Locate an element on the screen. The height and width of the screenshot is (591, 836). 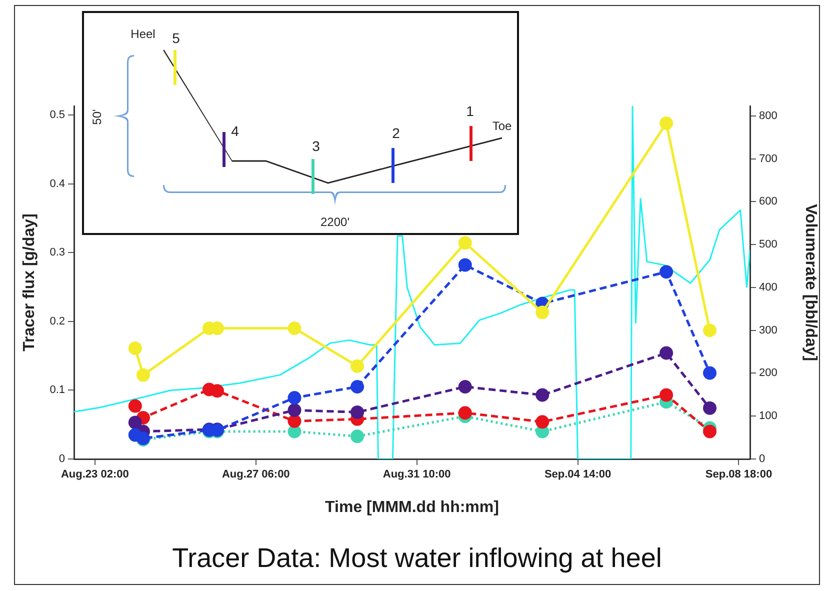
y2-tick-label: 600 is located at coordinates (768, 202).